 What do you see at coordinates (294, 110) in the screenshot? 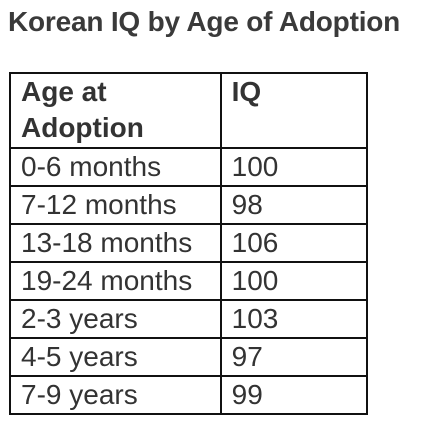
I see `header-iq: IQ` at bounding box center [294, 110].